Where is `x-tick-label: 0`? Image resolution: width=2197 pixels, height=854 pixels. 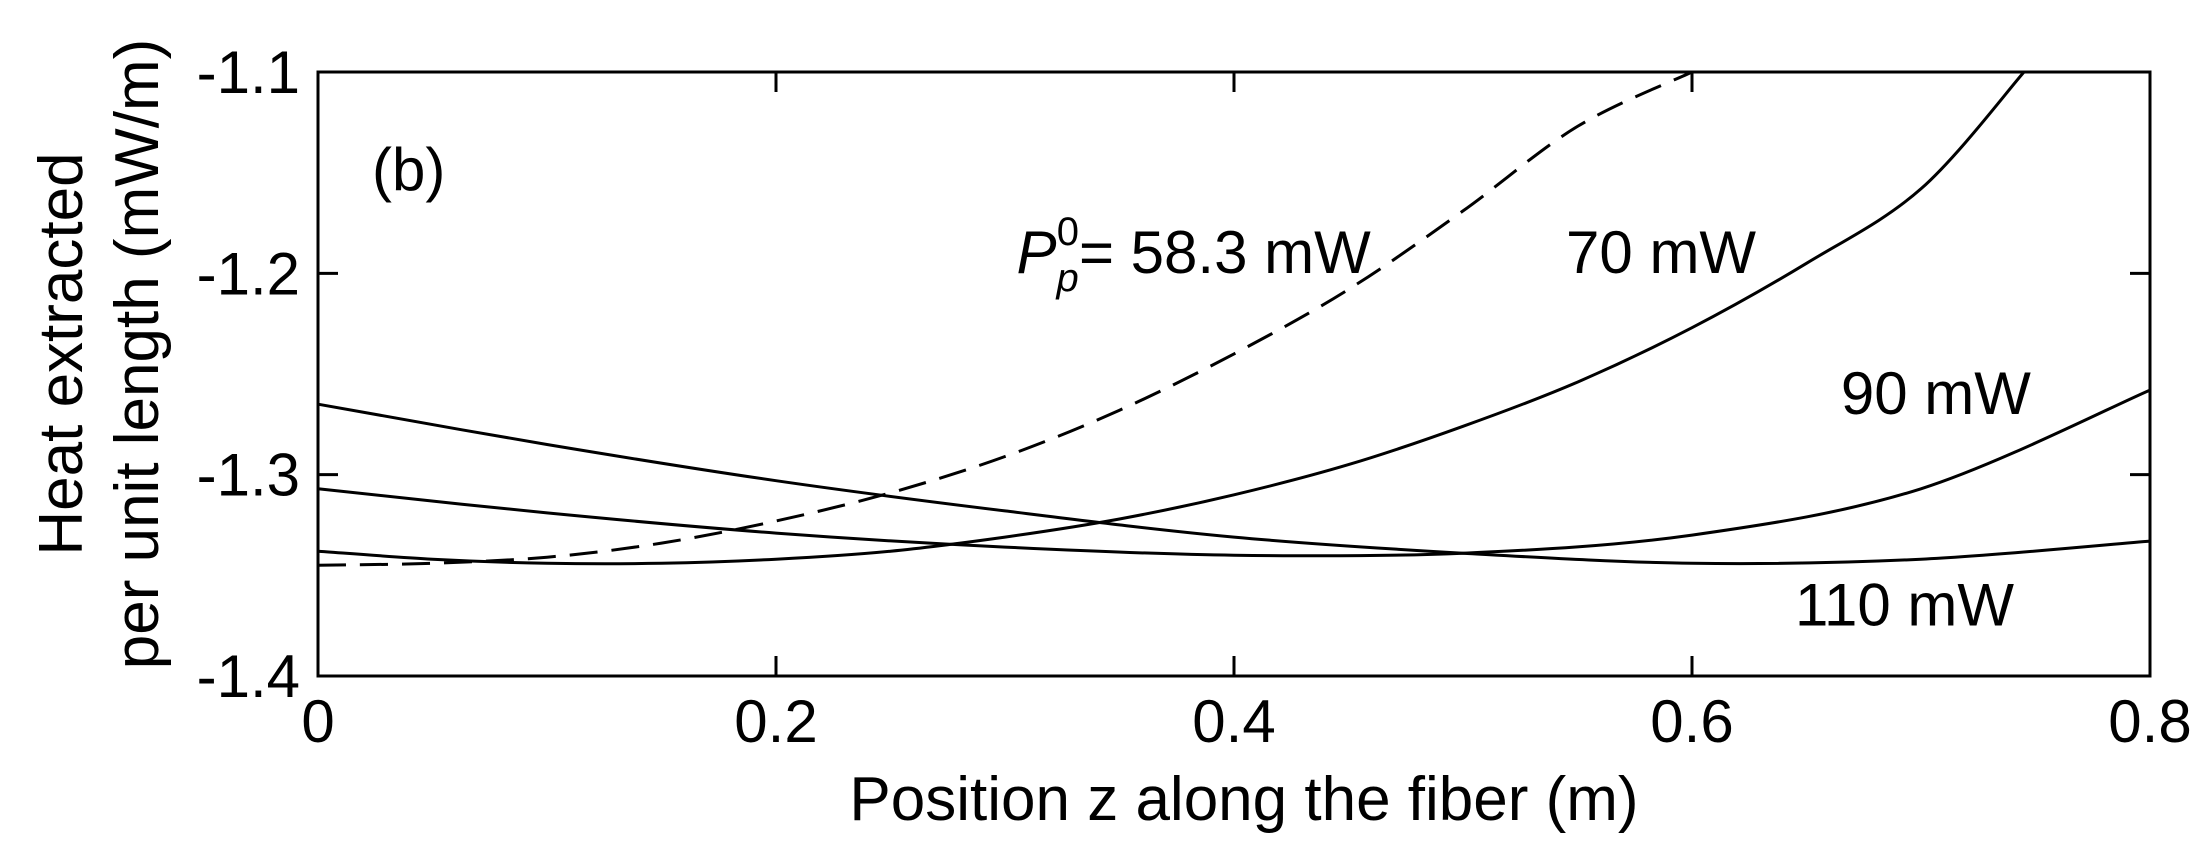
x-tick-label: 0 is located at coordinates (317, 721).